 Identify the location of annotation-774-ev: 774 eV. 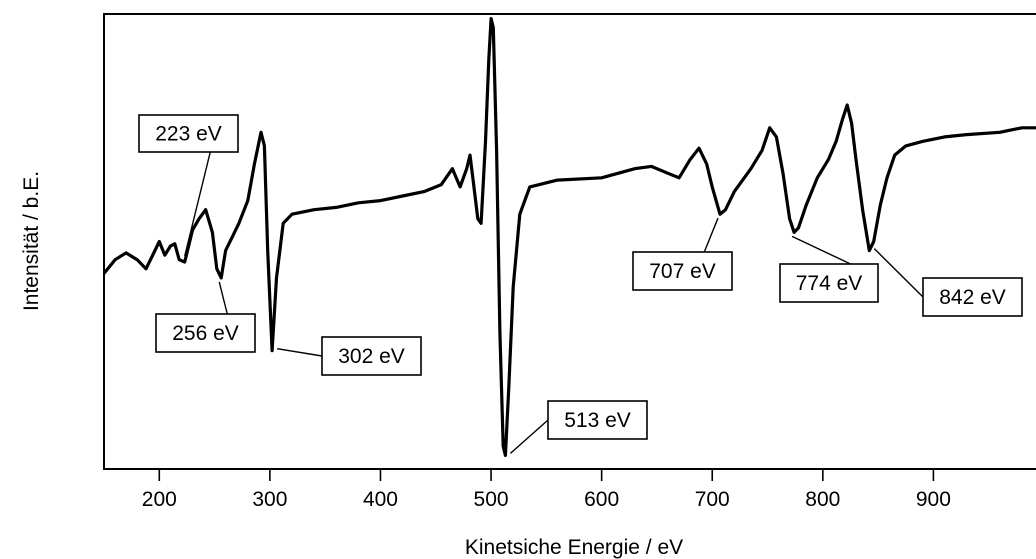
(829, 269).